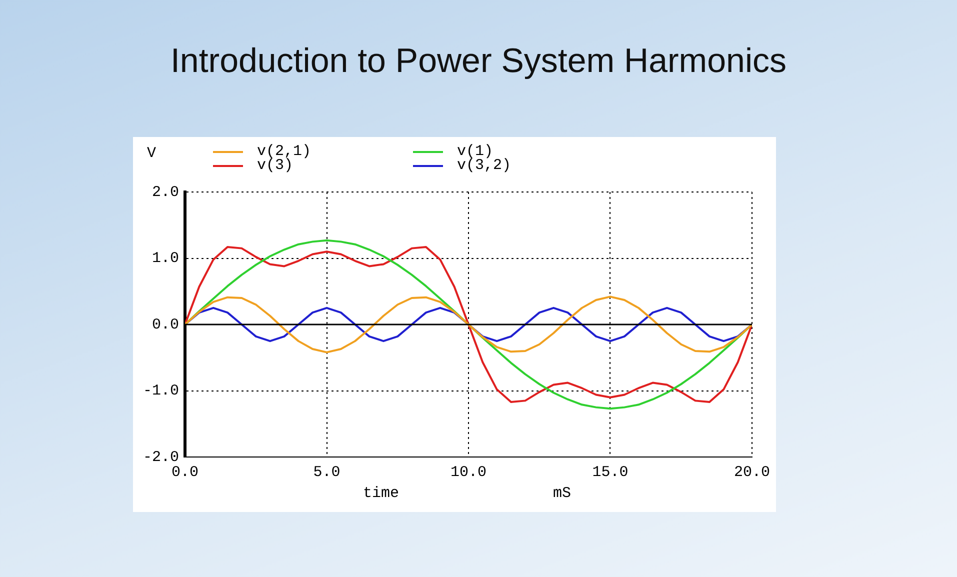 Image resolution: width=957 pixels, height=577 pixels. What do you see at coordinates (161, 457) in the screenshot?
I see `y-tick-label: -2.0` at bounding box center [161, 457].